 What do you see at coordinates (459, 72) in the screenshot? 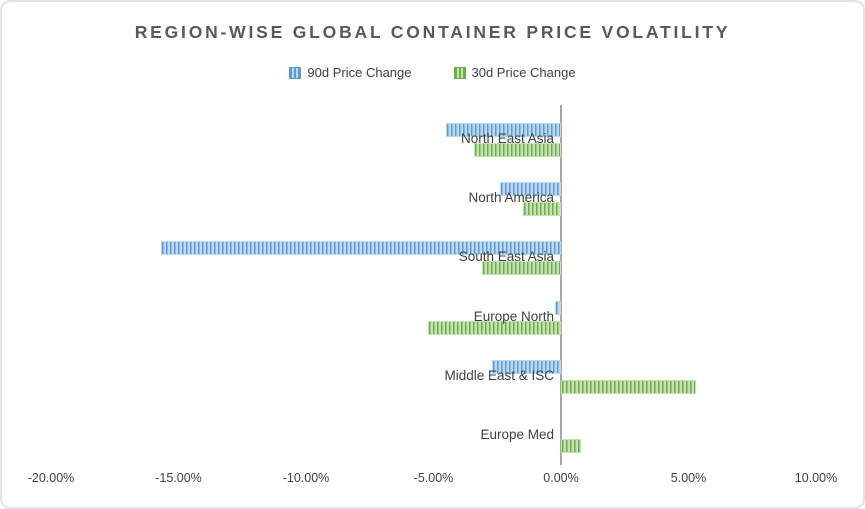
I see `legend-swatch-30d-icon` at bounding box center [459, 72].